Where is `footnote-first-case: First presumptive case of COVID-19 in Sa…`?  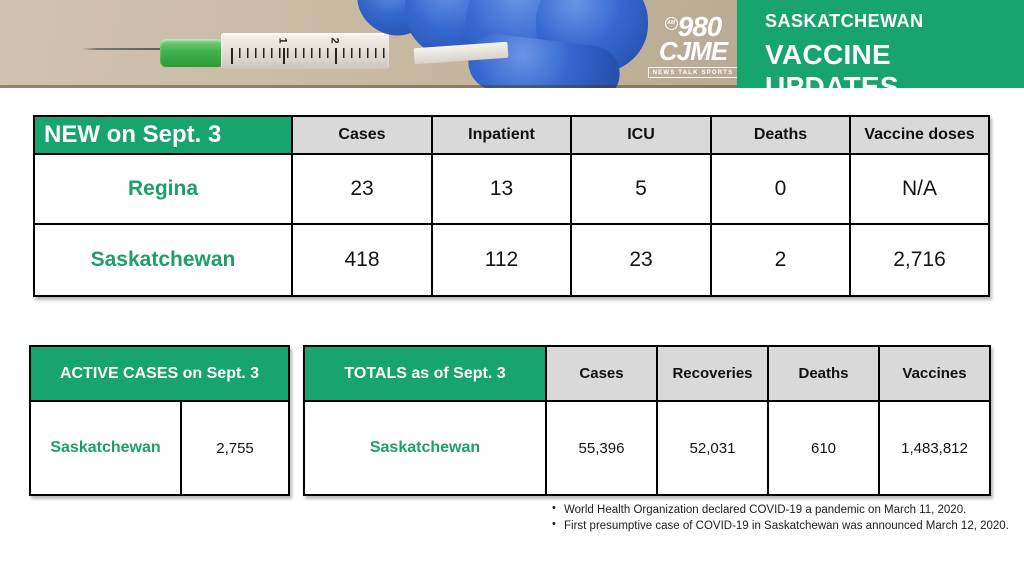 footnote-first-case: First presumptive case of COVID-19 in Sa… is located at coordinates (786, 525).